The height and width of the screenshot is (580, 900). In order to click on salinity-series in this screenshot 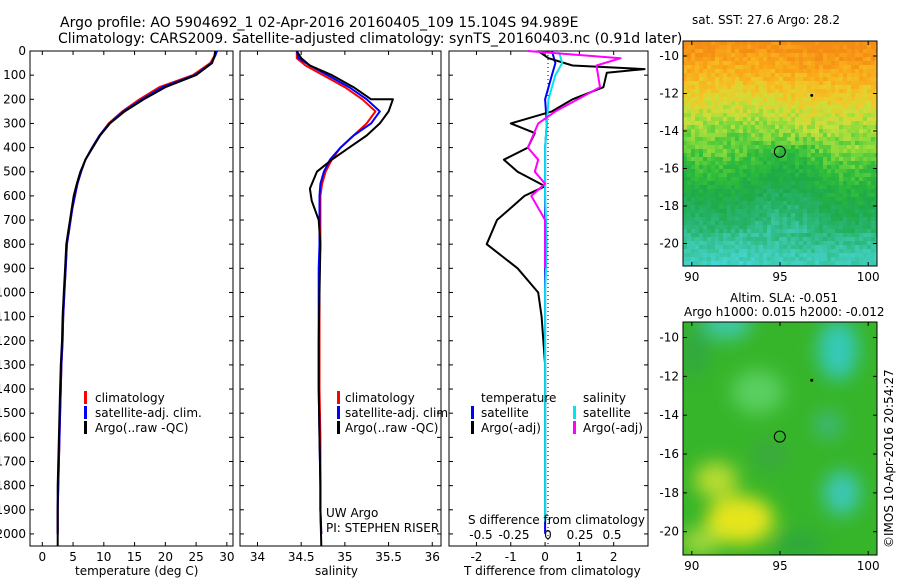, I will do `click(344, 298)`.